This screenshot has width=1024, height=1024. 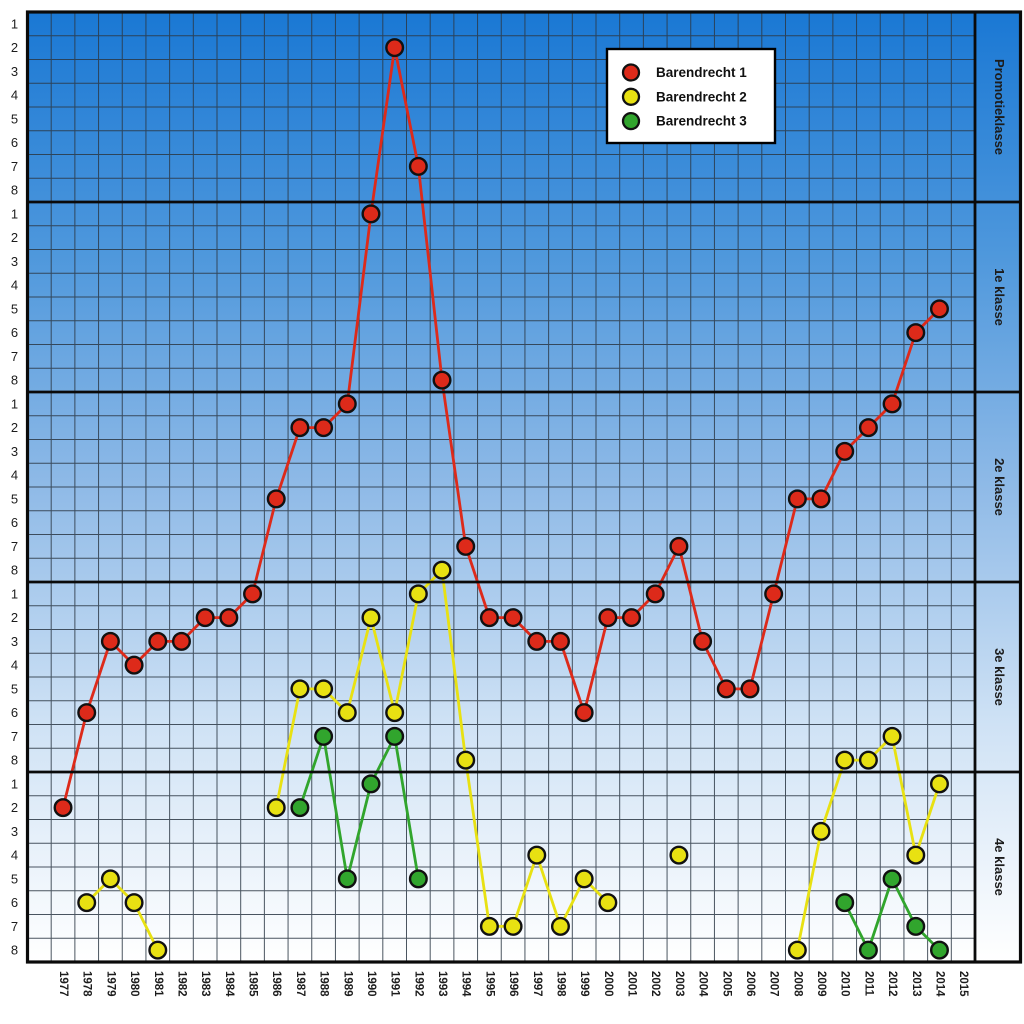 I want to click on year-label: 2000, so click(x=608, y=984).